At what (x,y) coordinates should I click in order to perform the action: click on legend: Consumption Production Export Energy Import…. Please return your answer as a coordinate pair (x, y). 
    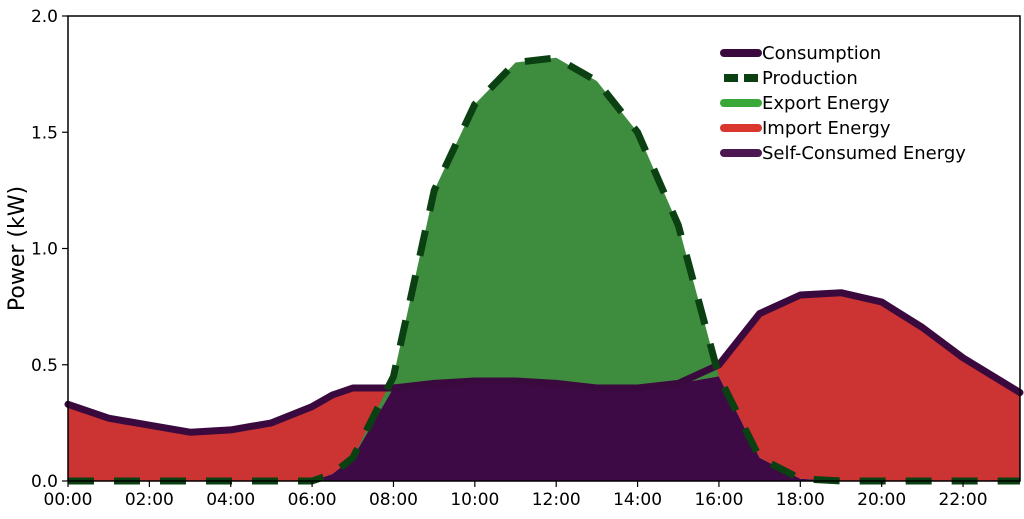
    Looking at the image, I should click on (843, 103).